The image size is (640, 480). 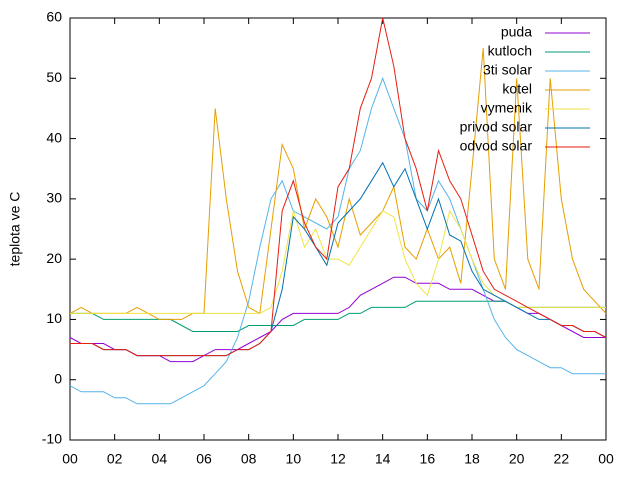 What do you see at coordinates (54, 77) in the screenshot?
I see `y-tick-label: 50` at bounding box center [54, 77].